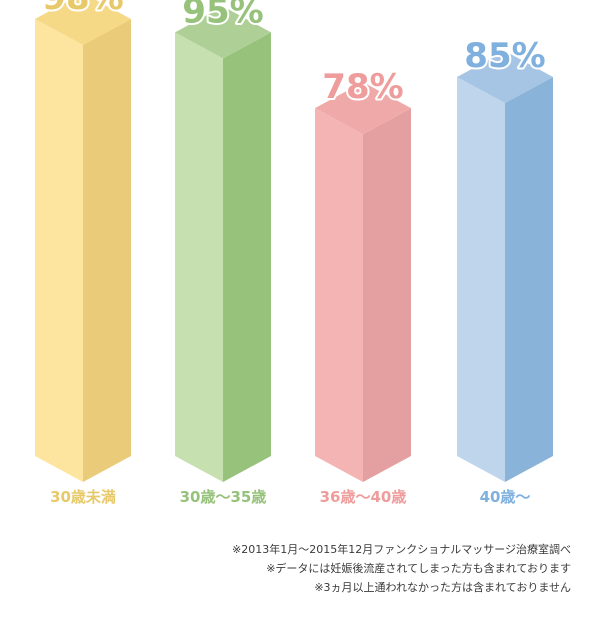 Image resolution: width=589 pixels, height=618 pixels. I want to click on category-label-2: 30歳〜35歳, so click(223, 497).